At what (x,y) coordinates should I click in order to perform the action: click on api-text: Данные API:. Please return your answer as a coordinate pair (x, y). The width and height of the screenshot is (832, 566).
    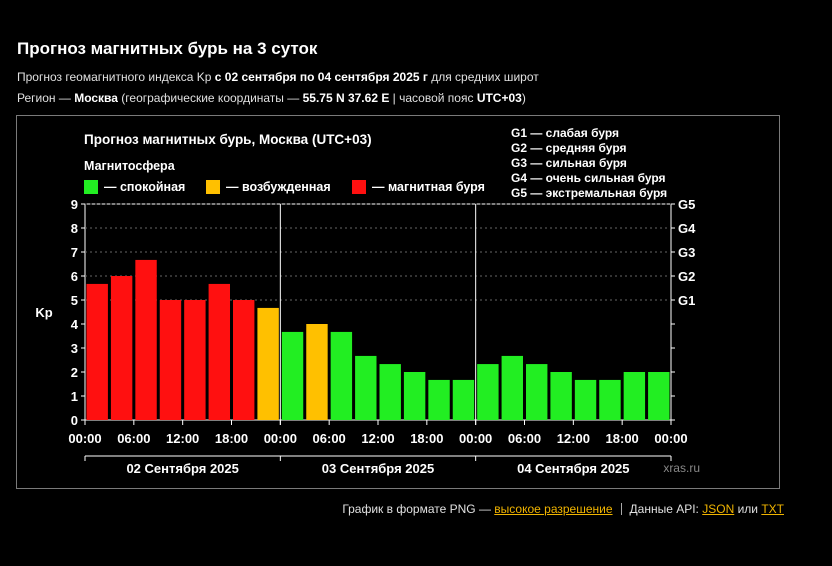
    Looking at the image, I should click on (666, 509).